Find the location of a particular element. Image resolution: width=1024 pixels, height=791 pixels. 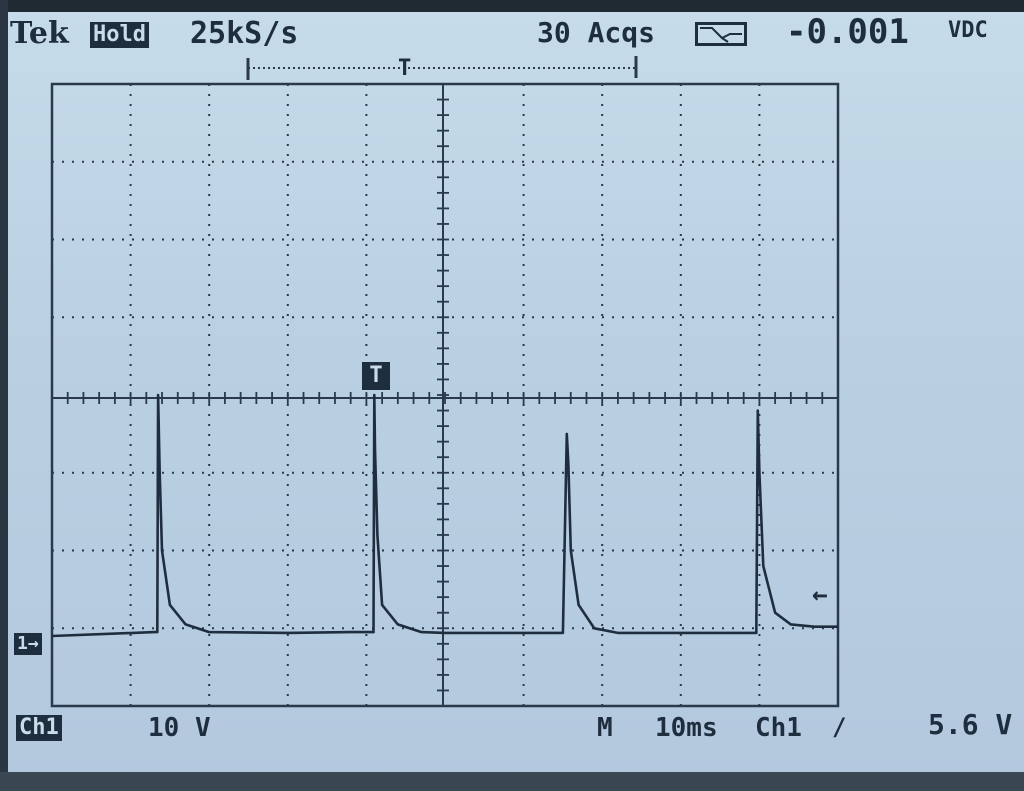

trigger-tag: T is located at coordinates (376, 376).